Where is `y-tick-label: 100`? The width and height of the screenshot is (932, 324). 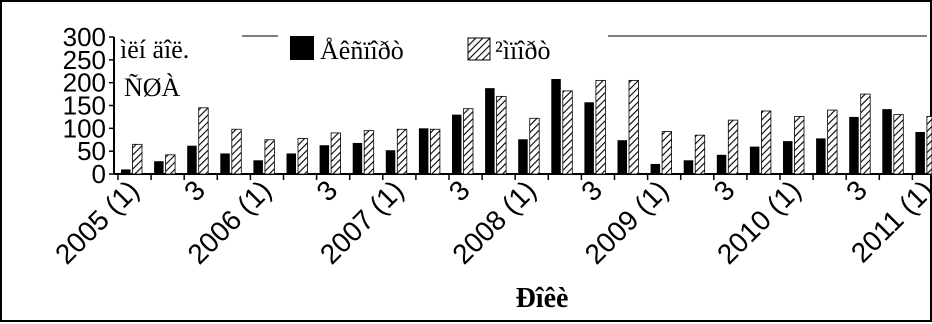 y-tick-label: 100 is located at coordinates (84, 128).